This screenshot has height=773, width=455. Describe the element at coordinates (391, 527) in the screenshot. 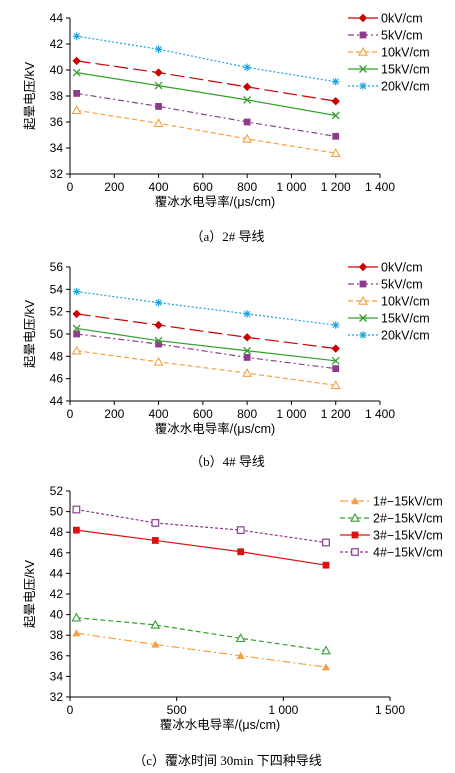

I see `chart-c-legend: 1#−15kV/cm 2#−15kV/cm 3#−15kV/cm 4#−15kV/cm` at that location.